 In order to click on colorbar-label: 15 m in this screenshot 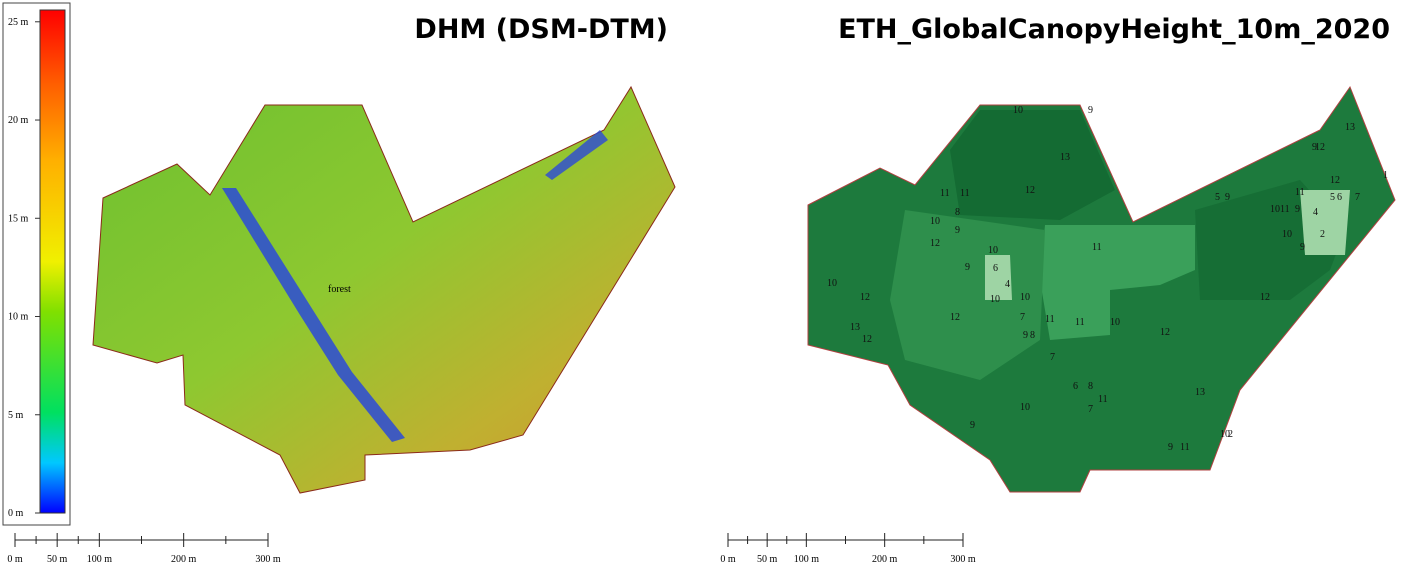, I will do `click(18, 218)`.